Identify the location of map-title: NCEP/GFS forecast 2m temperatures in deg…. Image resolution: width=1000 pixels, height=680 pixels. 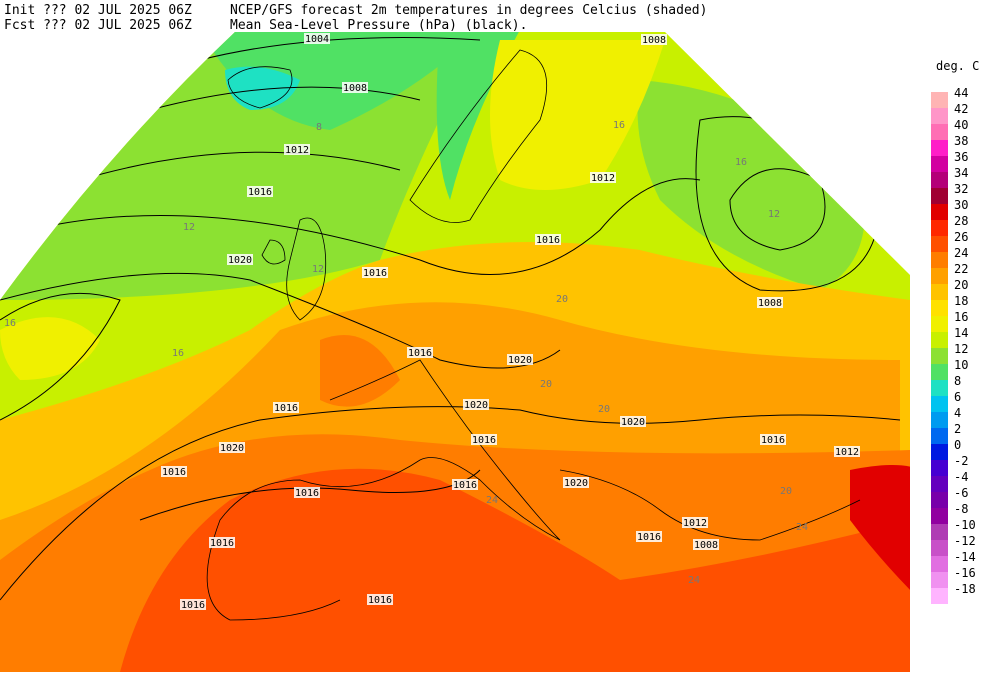
(468, 10).